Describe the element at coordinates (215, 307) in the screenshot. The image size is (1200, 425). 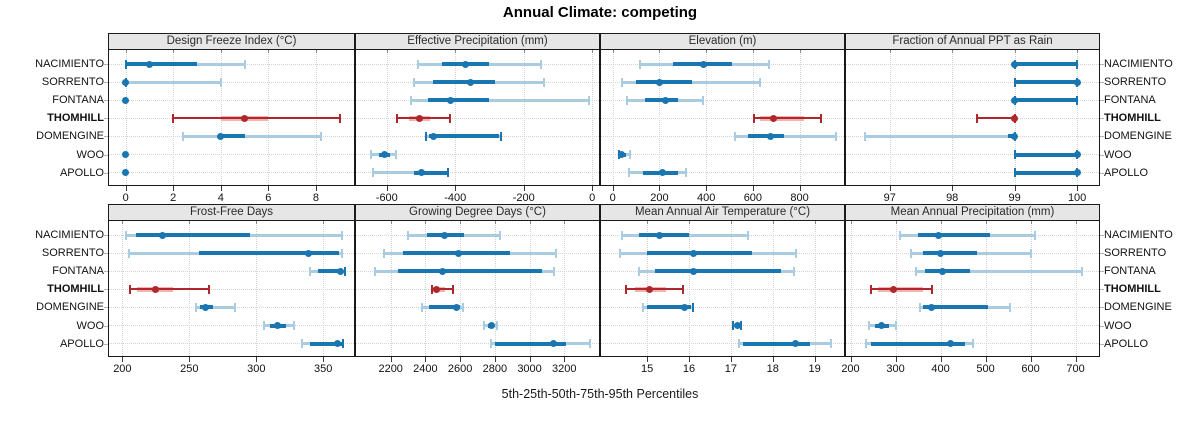
I see `p5-p95-band` at that location.